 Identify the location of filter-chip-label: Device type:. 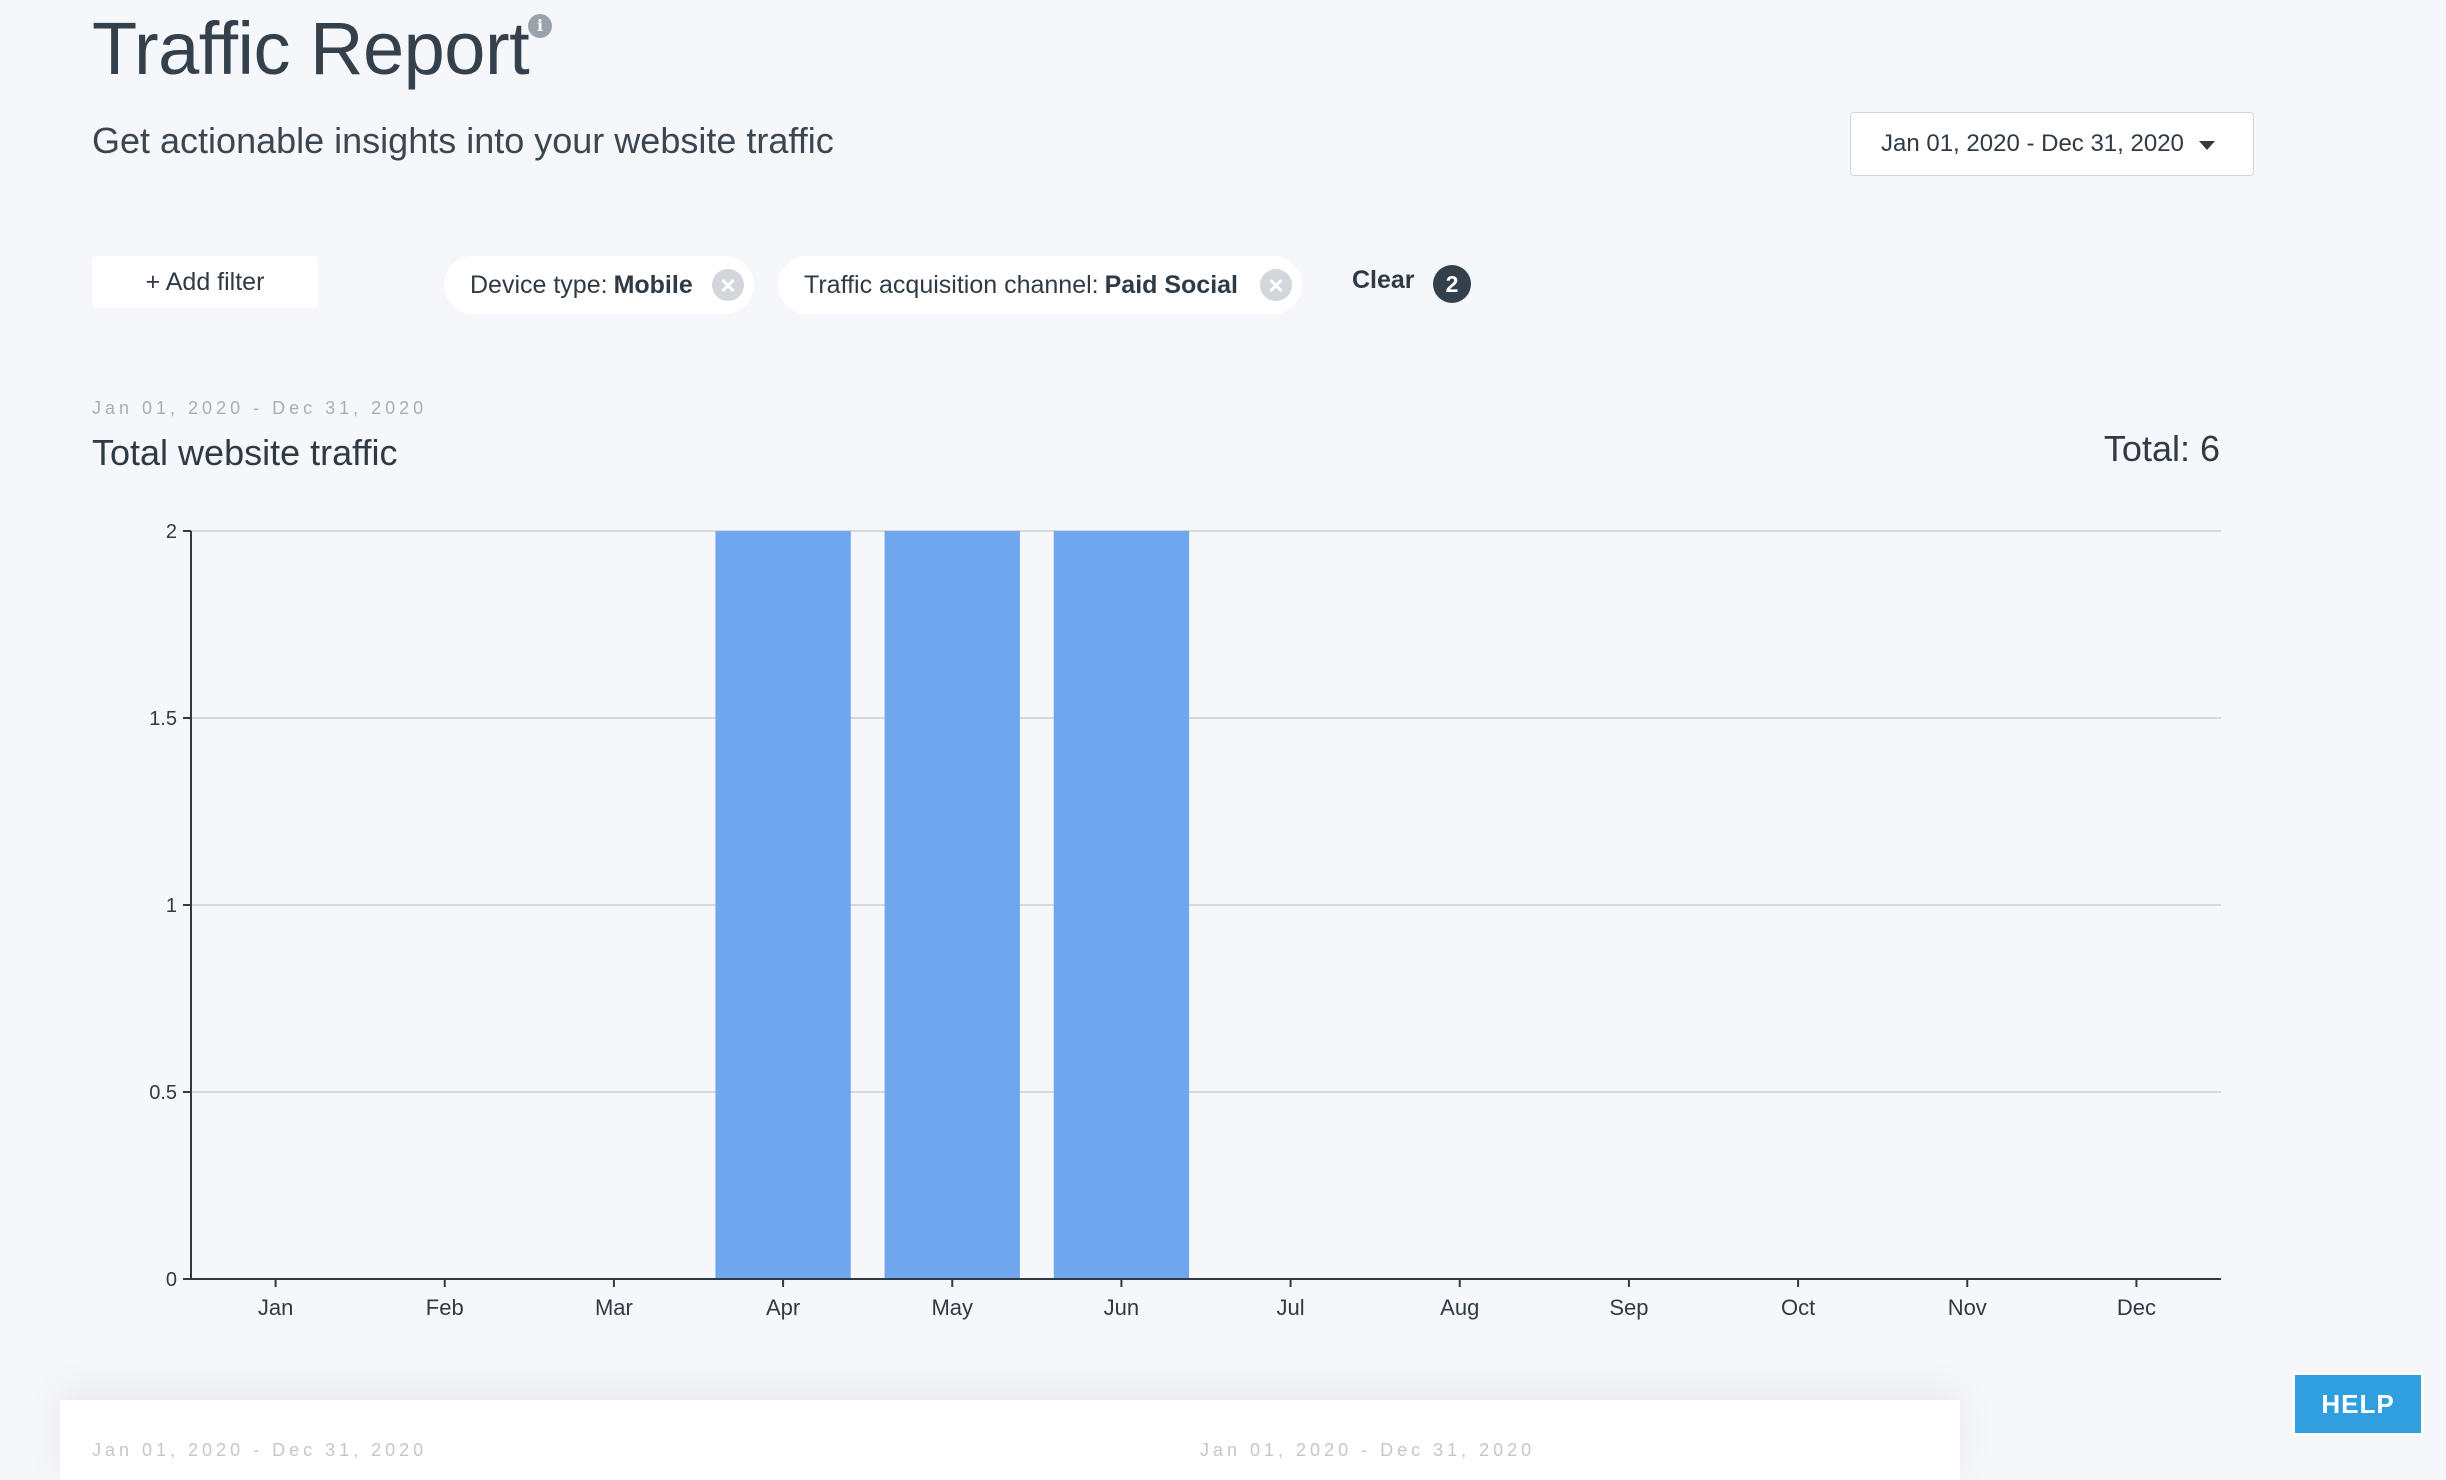
(539, 284).